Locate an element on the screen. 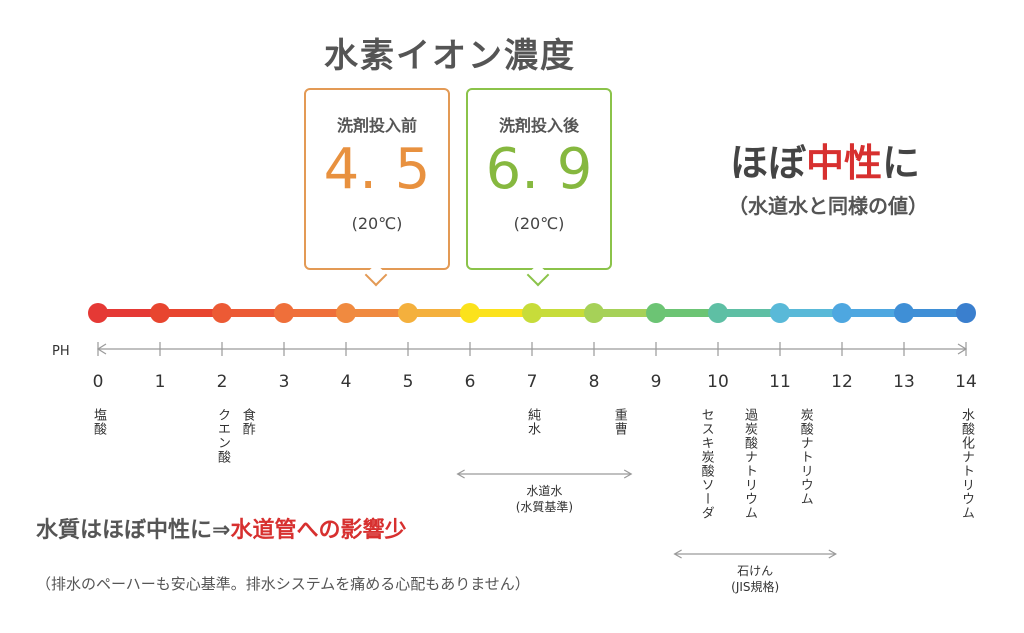  after-label: 洗剤投入後 is located at coordinates (538, 125).